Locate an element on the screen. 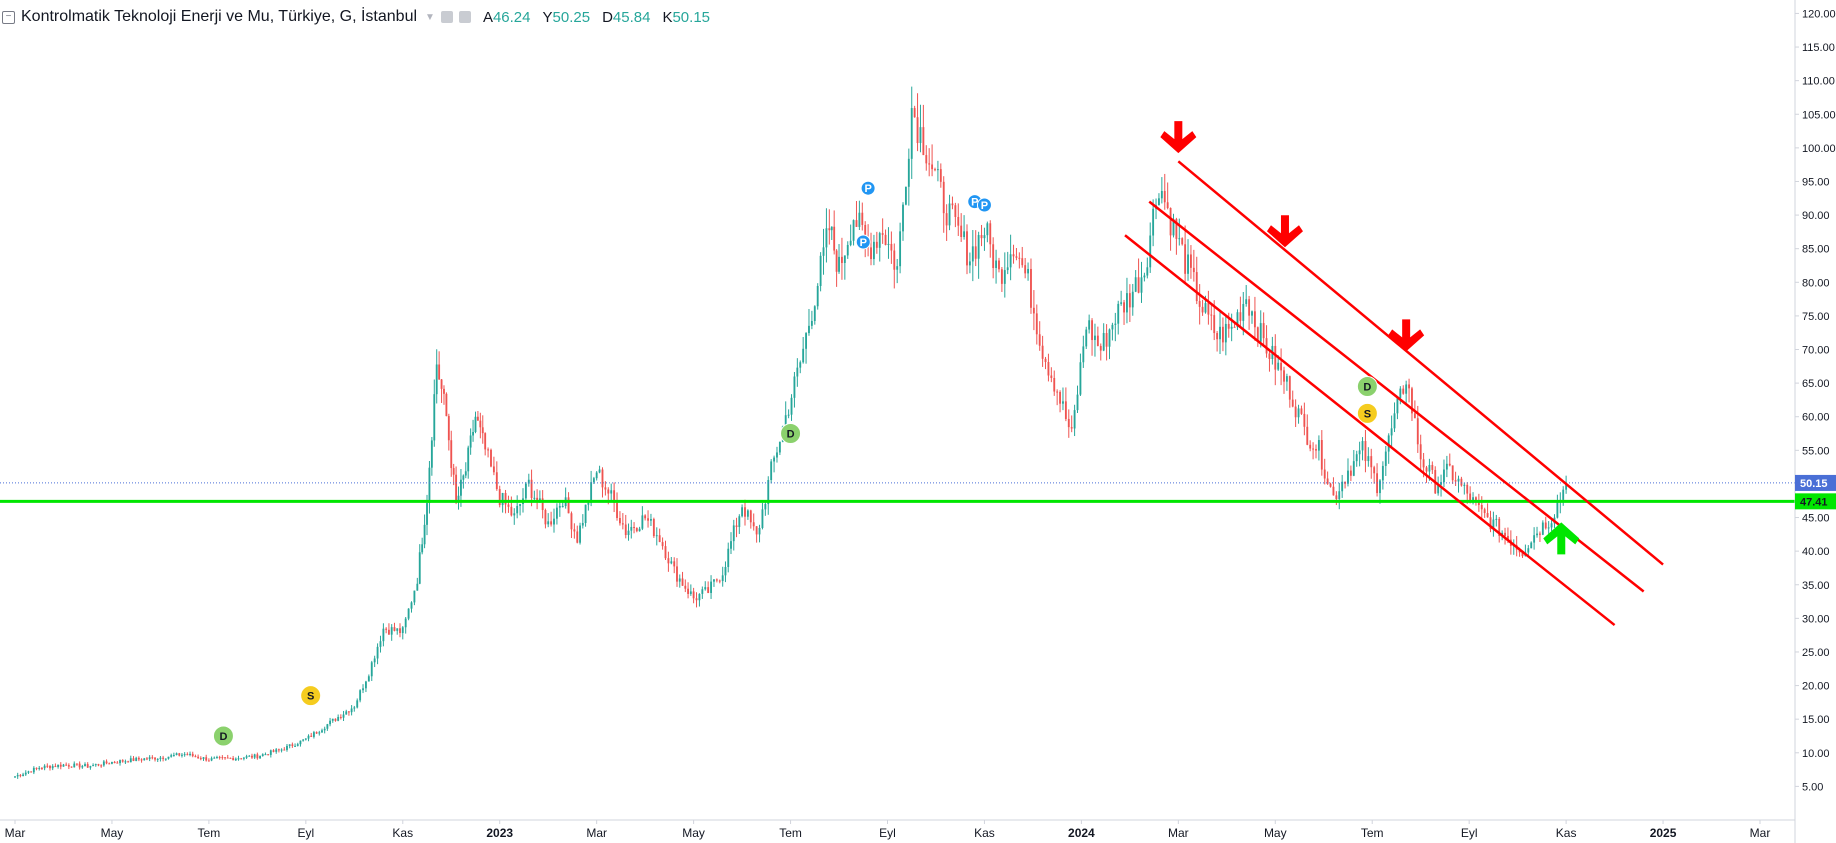 The height and width of the screenshot is (843, 1836). y-tick-label: 80.00 is located at coordinates (1816, 283).